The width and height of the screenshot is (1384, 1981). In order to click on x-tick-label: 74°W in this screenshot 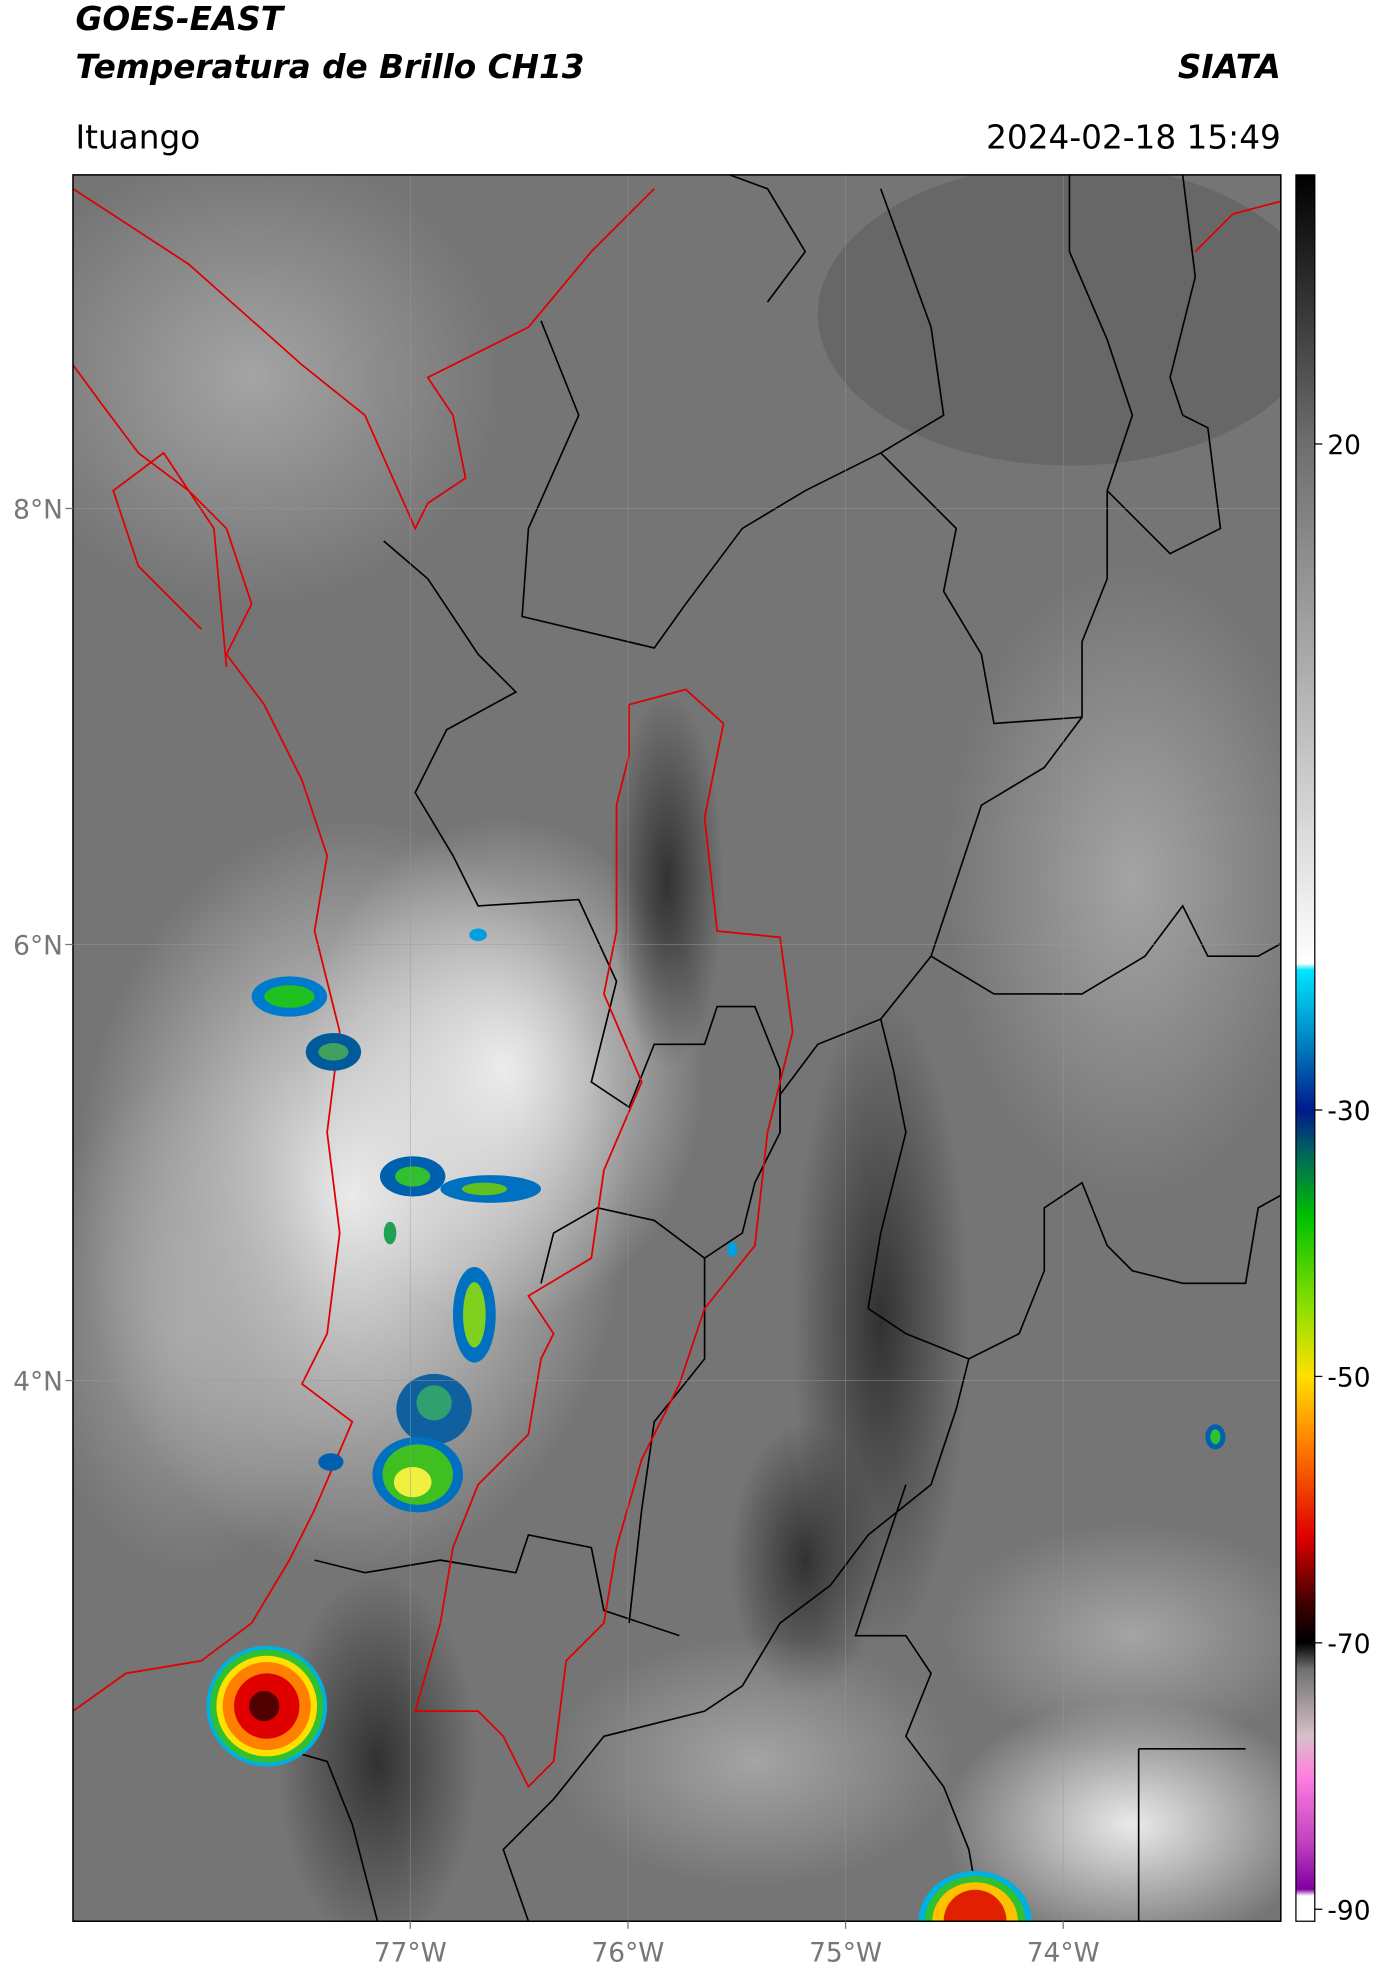, I will do `click(1063, 1952)`.